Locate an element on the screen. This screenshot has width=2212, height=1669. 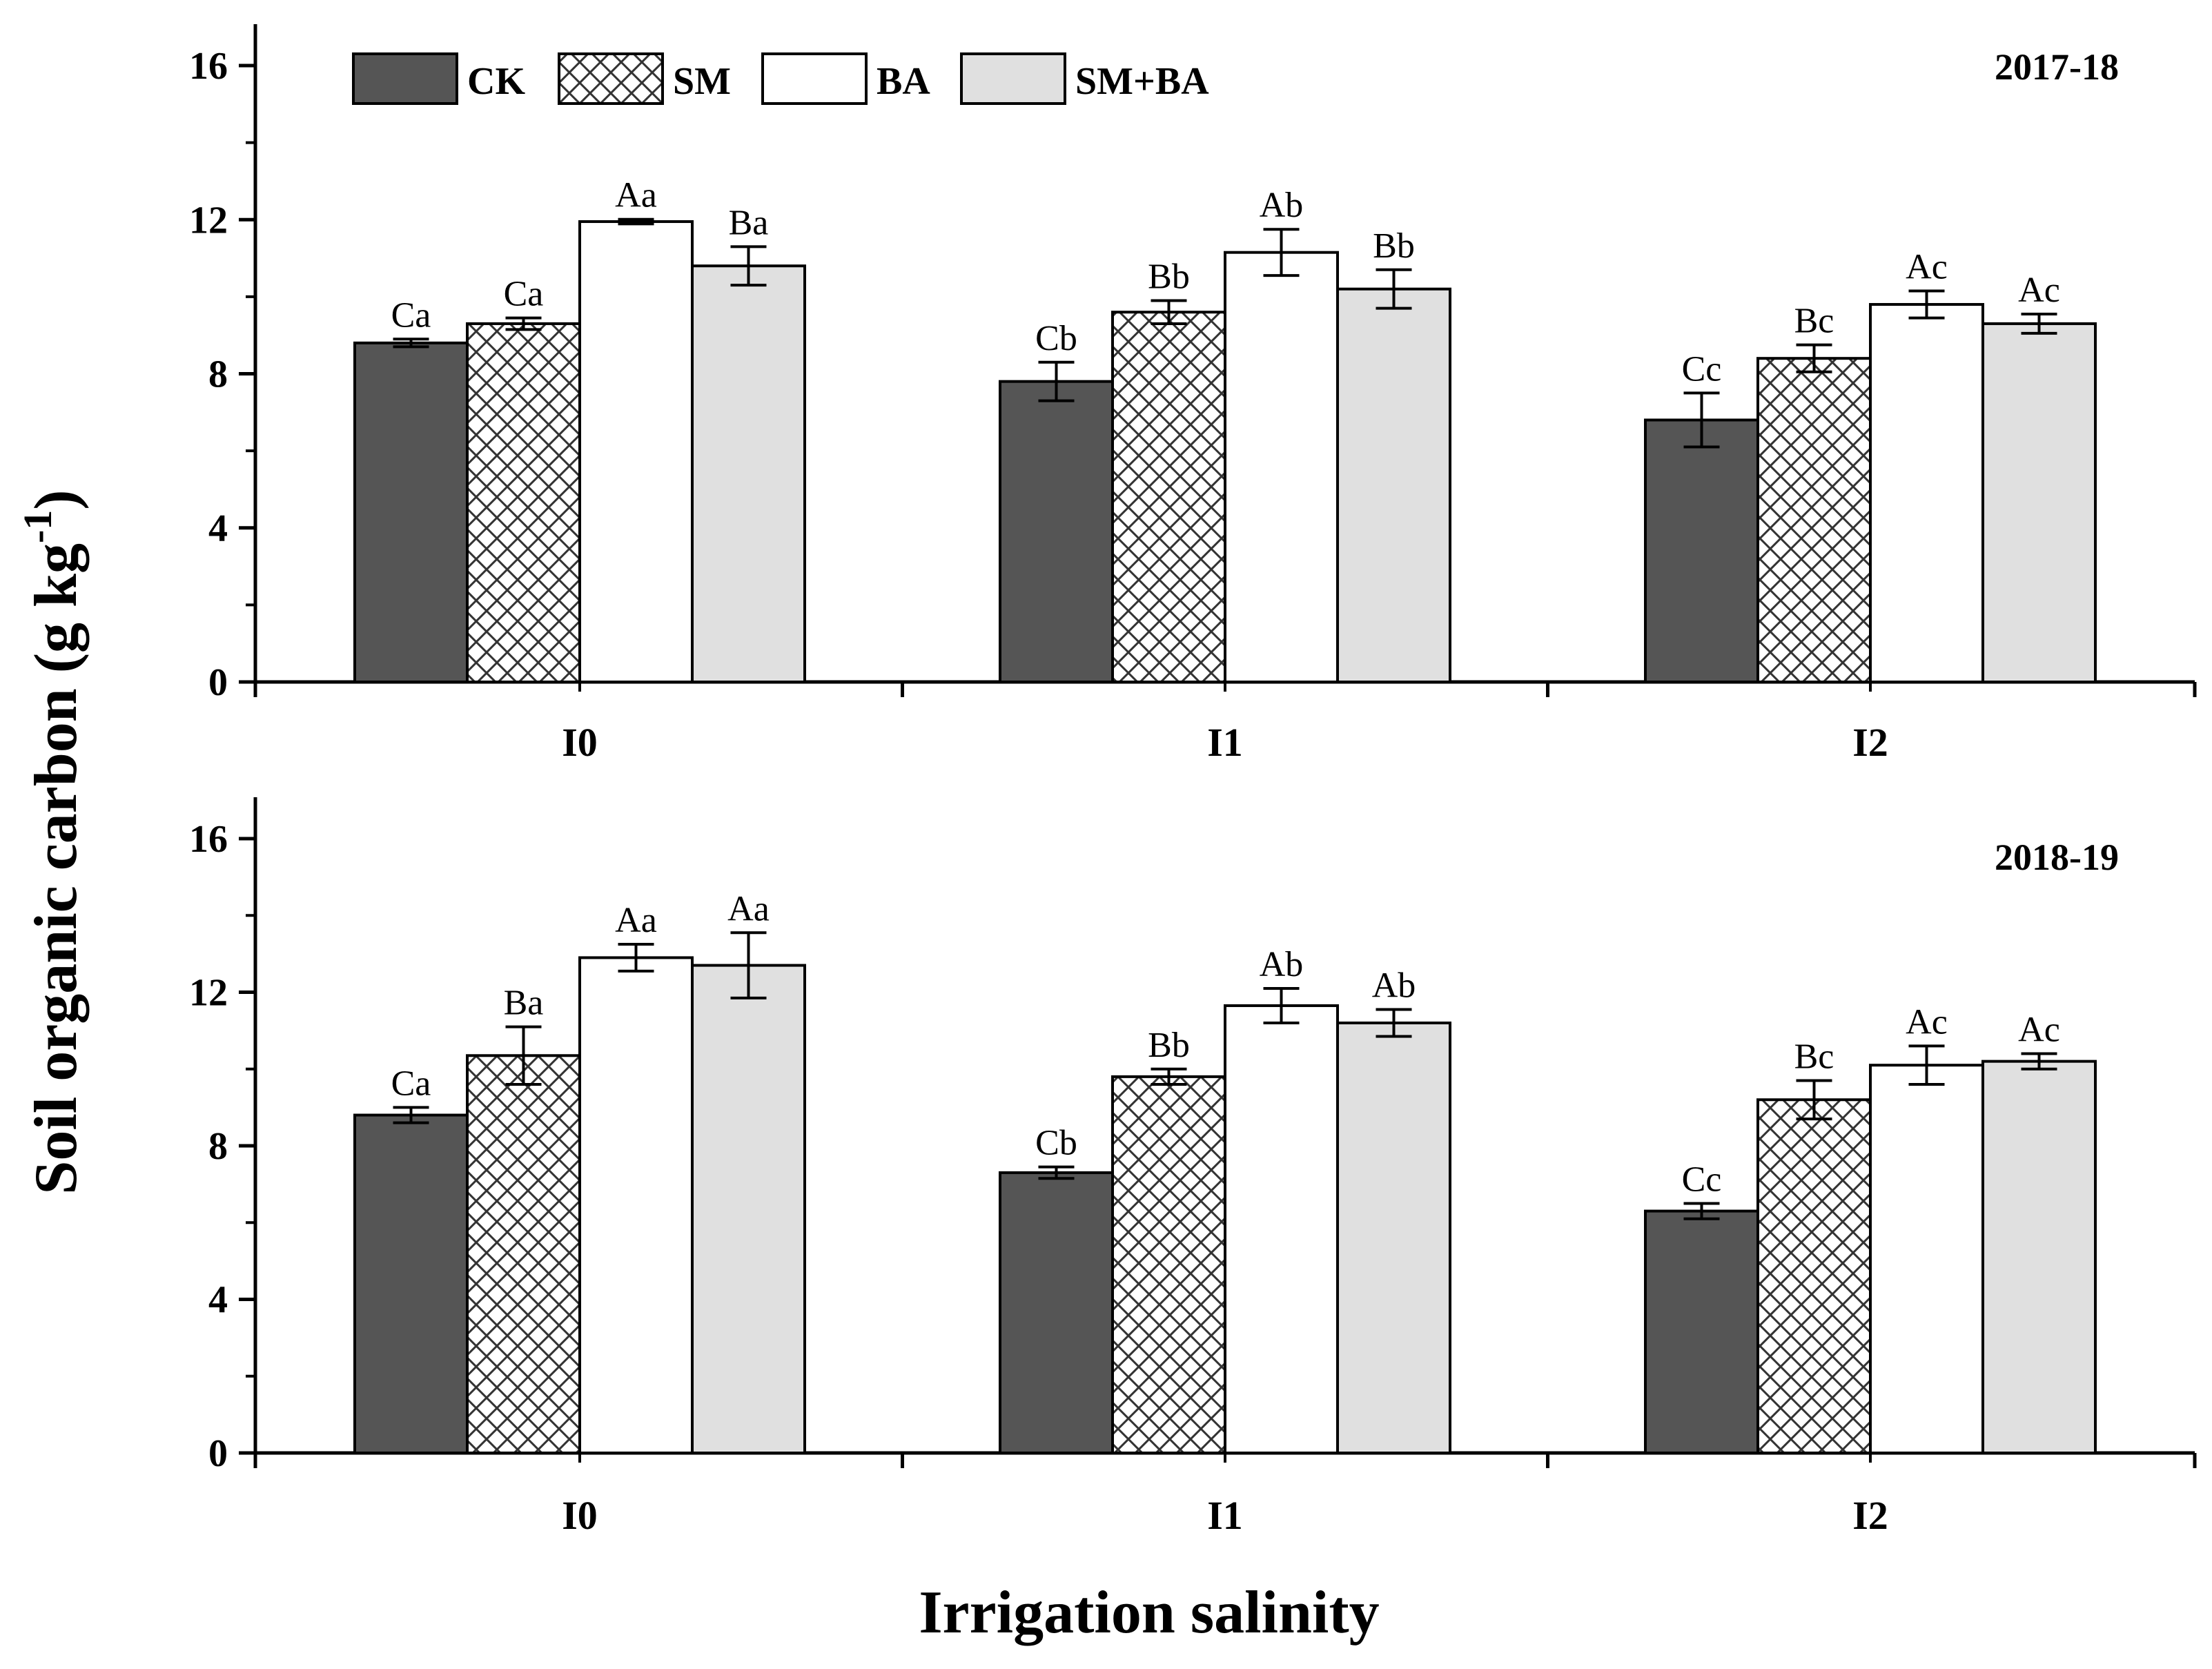
legend-label: BA is located at coordinates (904, 81).